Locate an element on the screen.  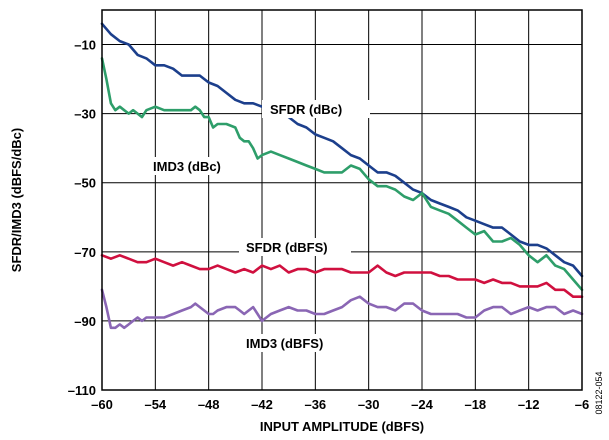
y-tick-label: –10 is located at coordinates (85, 45).